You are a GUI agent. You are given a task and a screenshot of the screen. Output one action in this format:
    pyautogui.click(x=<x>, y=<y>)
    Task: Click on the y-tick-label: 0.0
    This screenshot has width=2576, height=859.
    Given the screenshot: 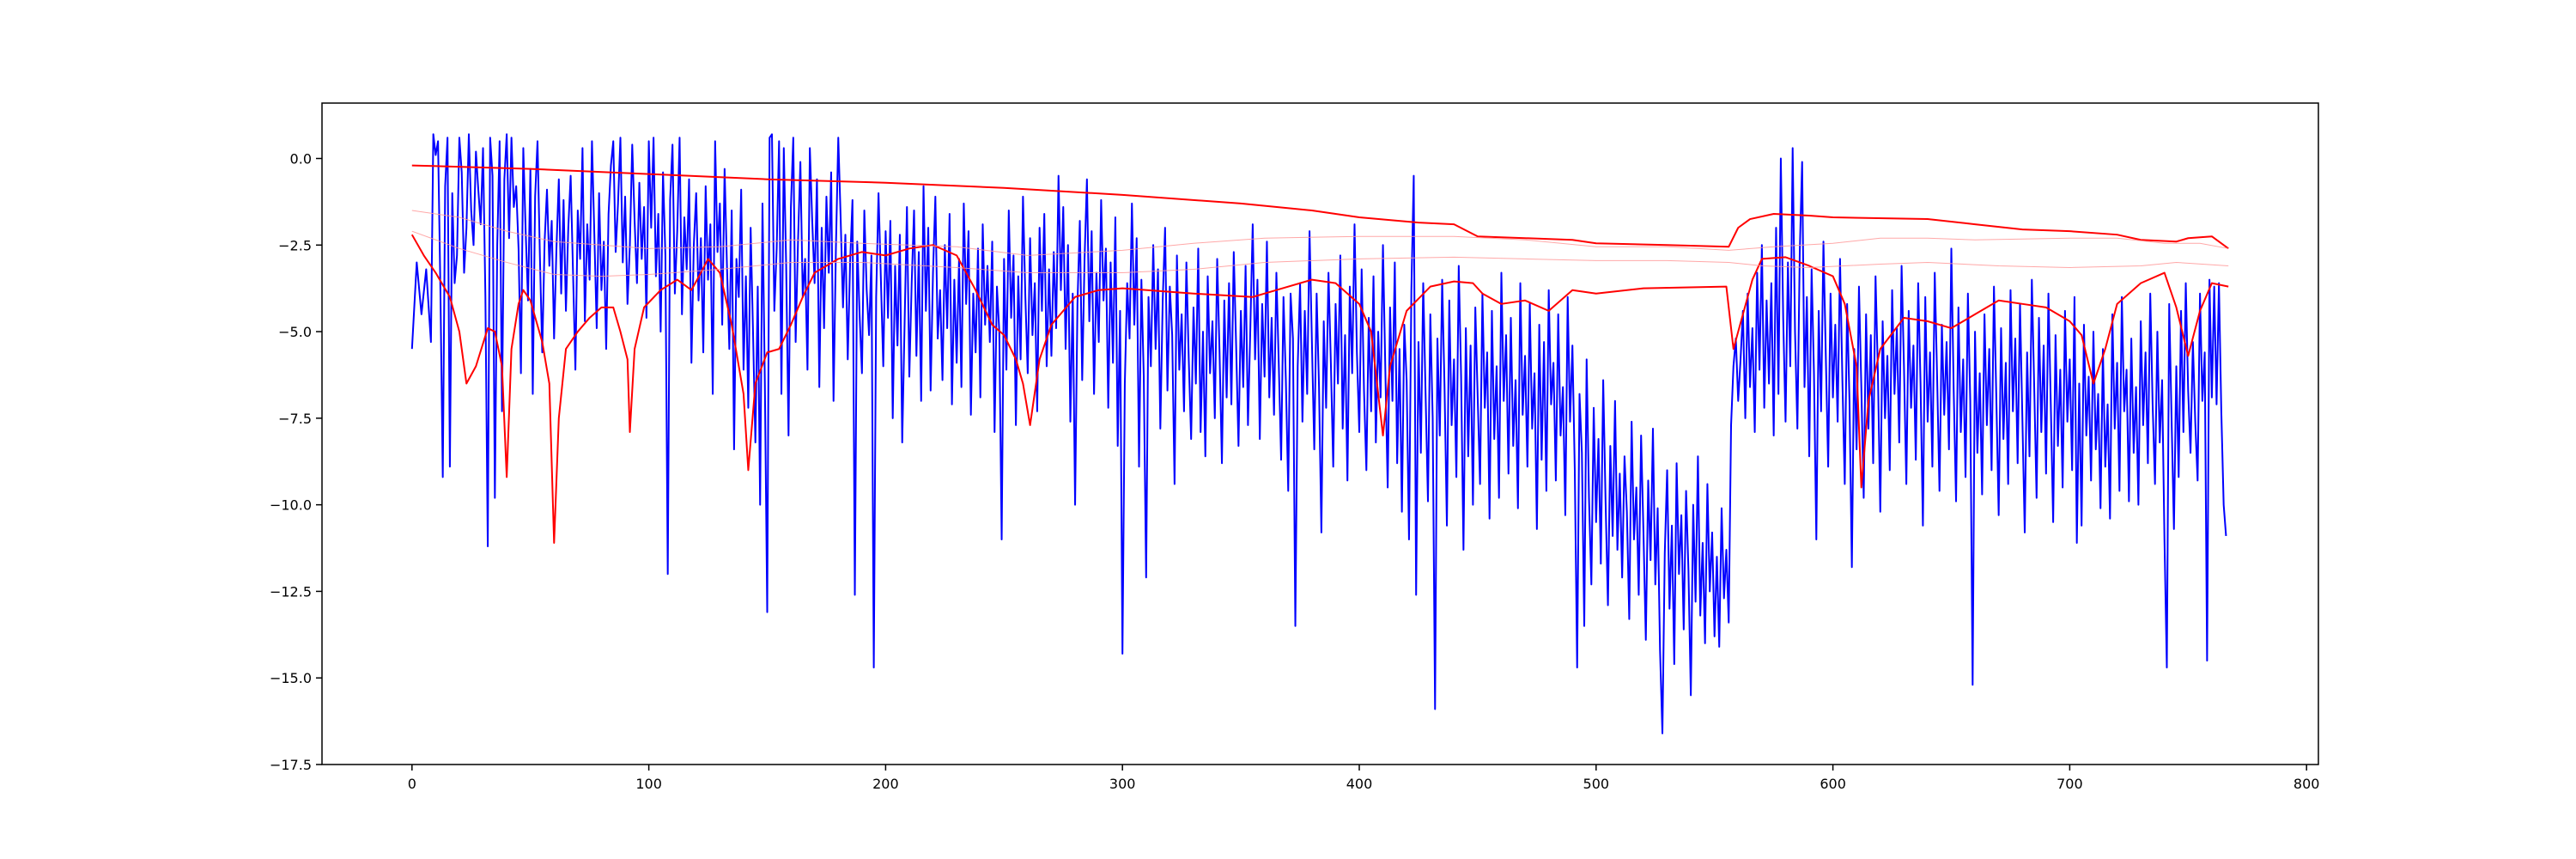 What is the action you would take?
    pyautogui.click(x=301, y=160)
    